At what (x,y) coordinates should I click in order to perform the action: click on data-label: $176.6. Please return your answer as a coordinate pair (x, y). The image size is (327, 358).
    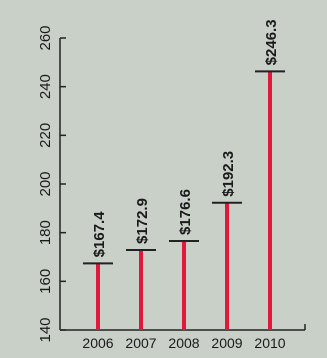
    Looking at the image, I should click on (185, 212).